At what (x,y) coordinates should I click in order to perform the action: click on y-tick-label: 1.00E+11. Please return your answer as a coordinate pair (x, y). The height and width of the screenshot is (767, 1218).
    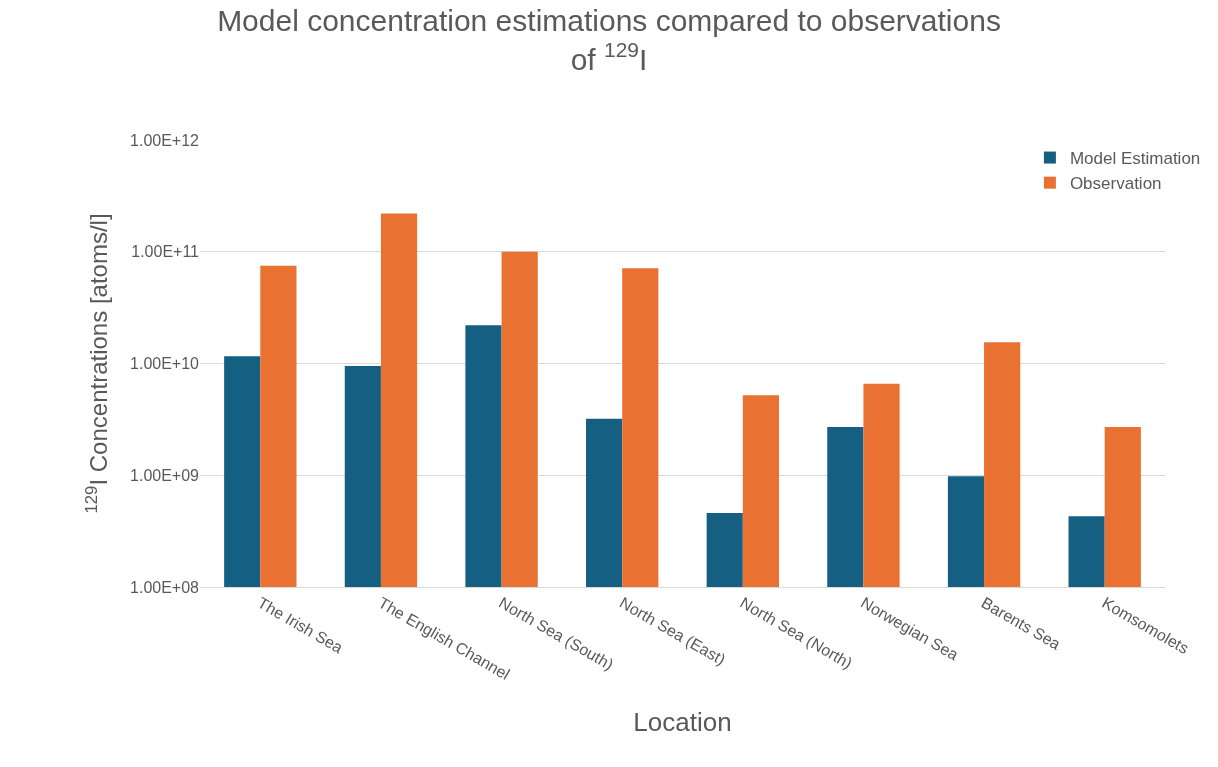
    Looking at the image, I should click on (165, 252).